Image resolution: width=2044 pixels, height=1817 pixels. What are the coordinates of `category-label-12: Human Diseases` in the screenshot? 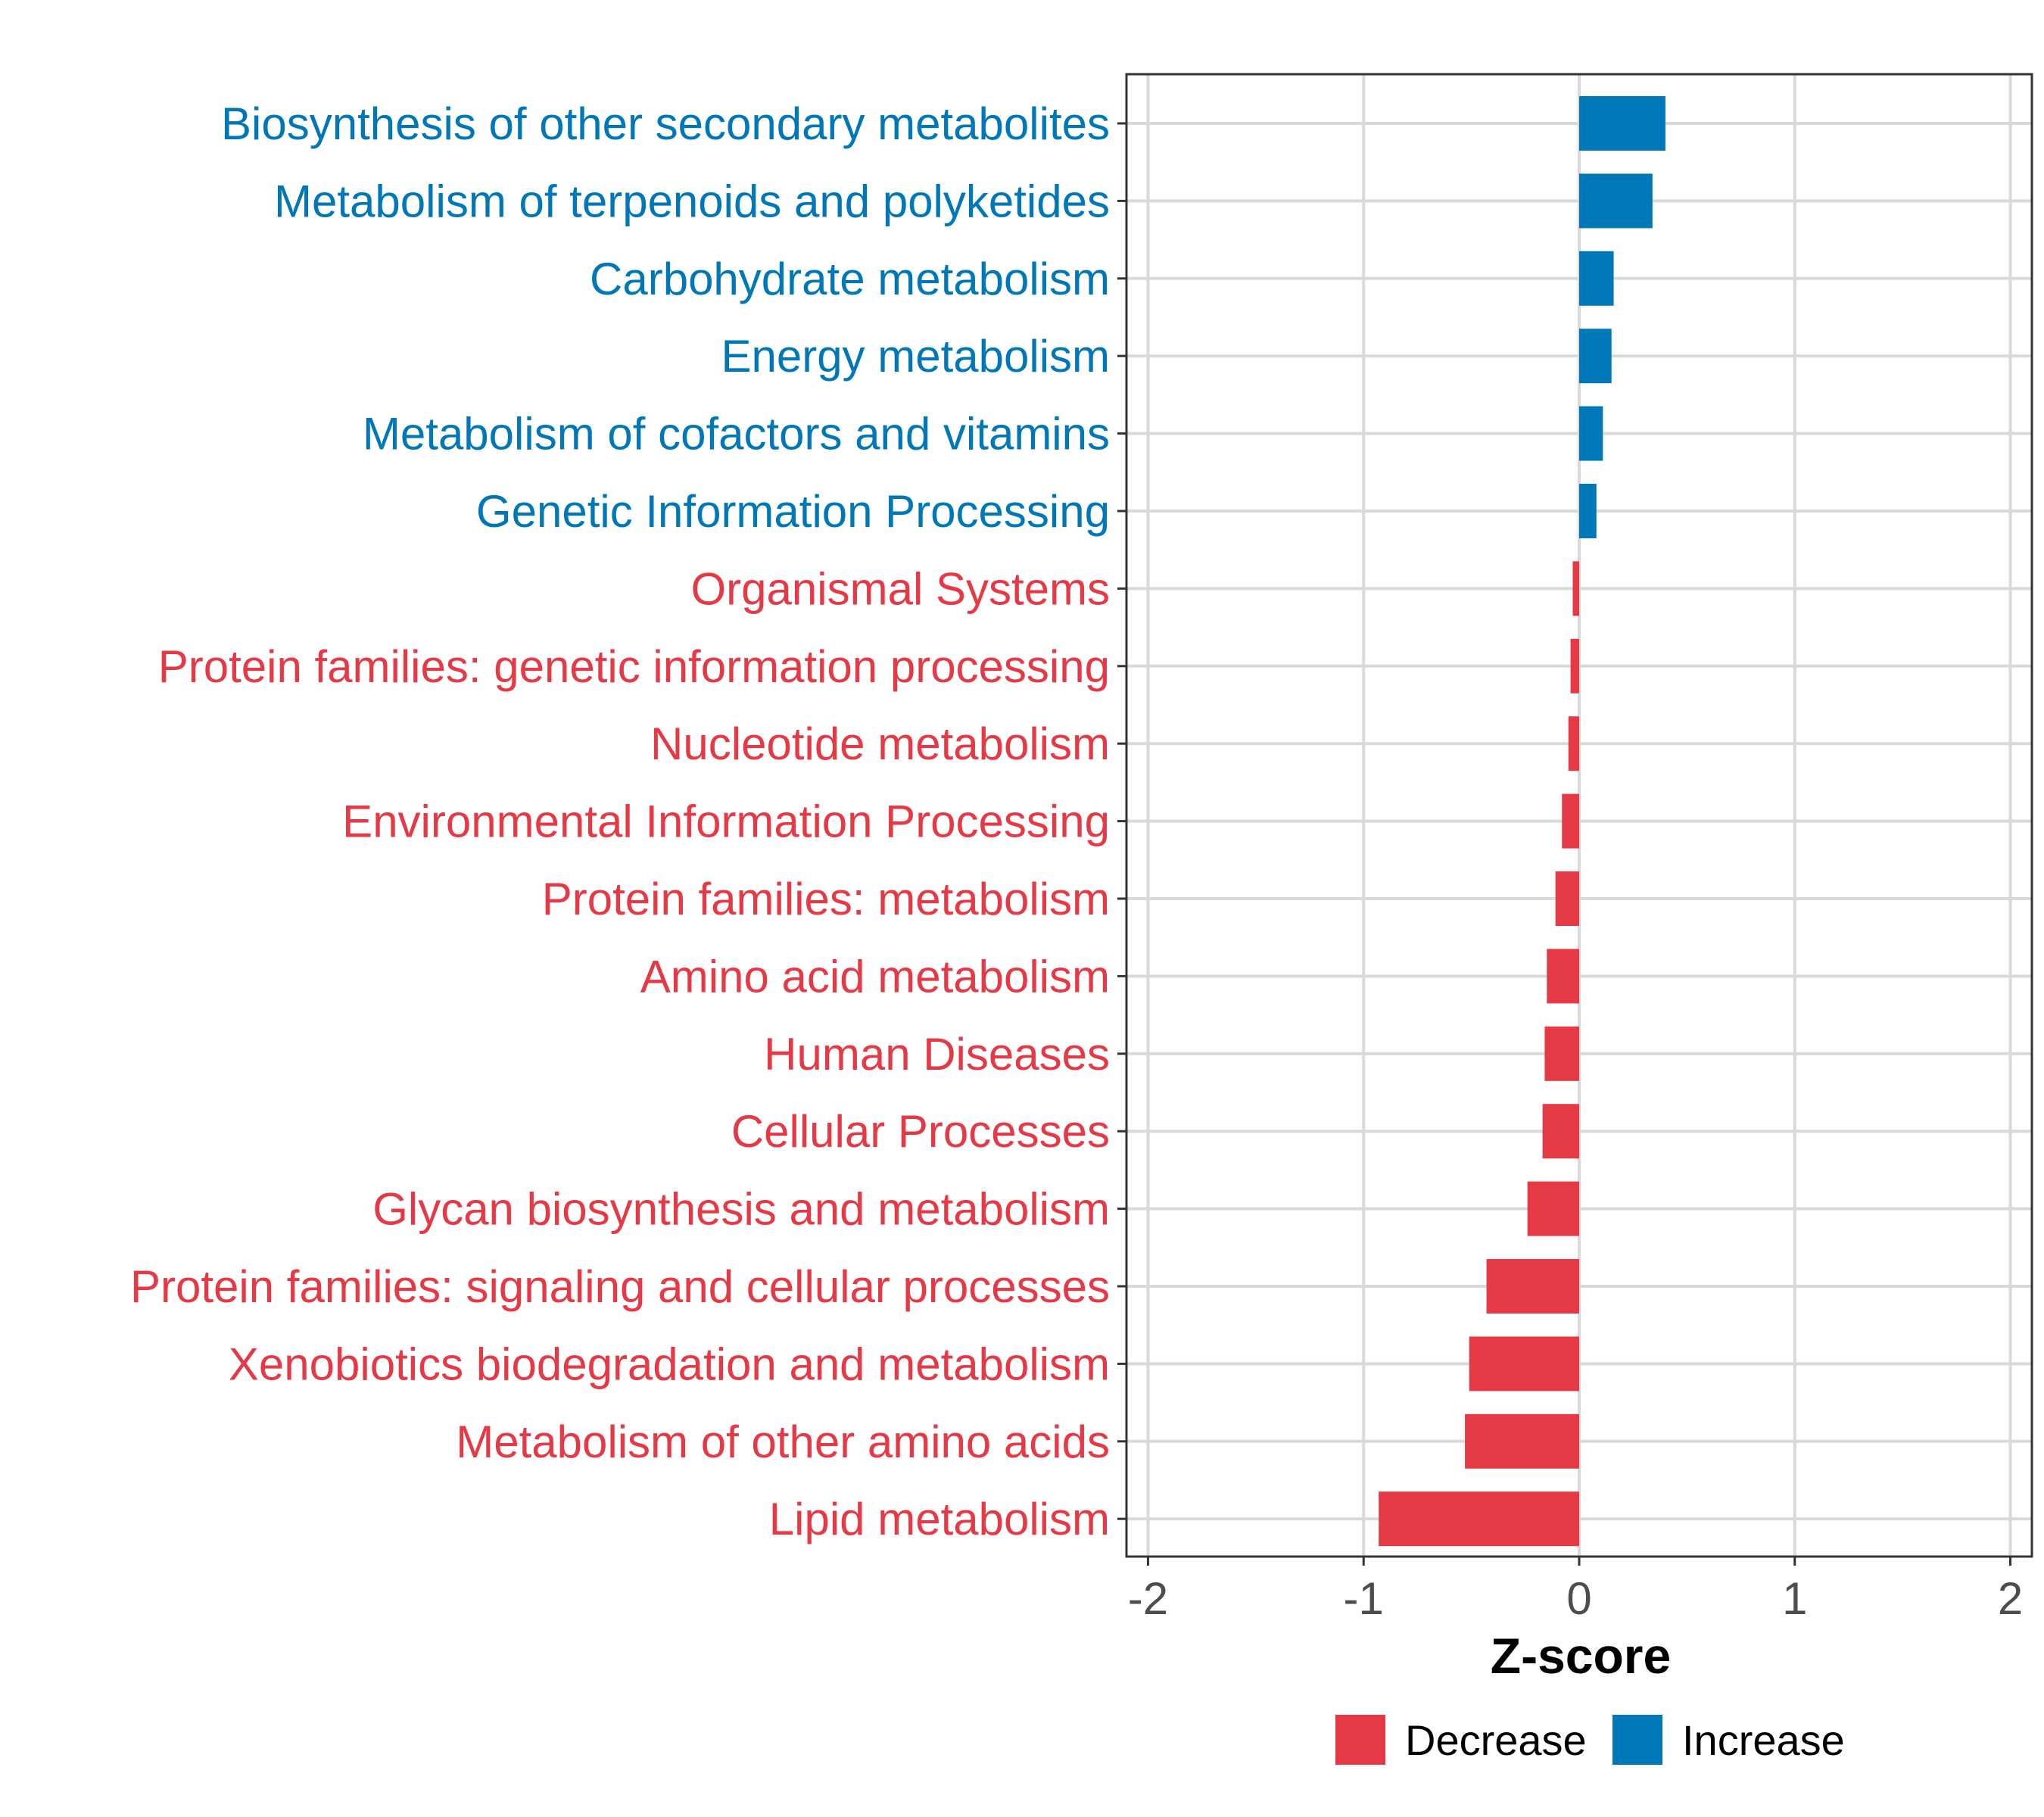 It's located at (937, 1054).